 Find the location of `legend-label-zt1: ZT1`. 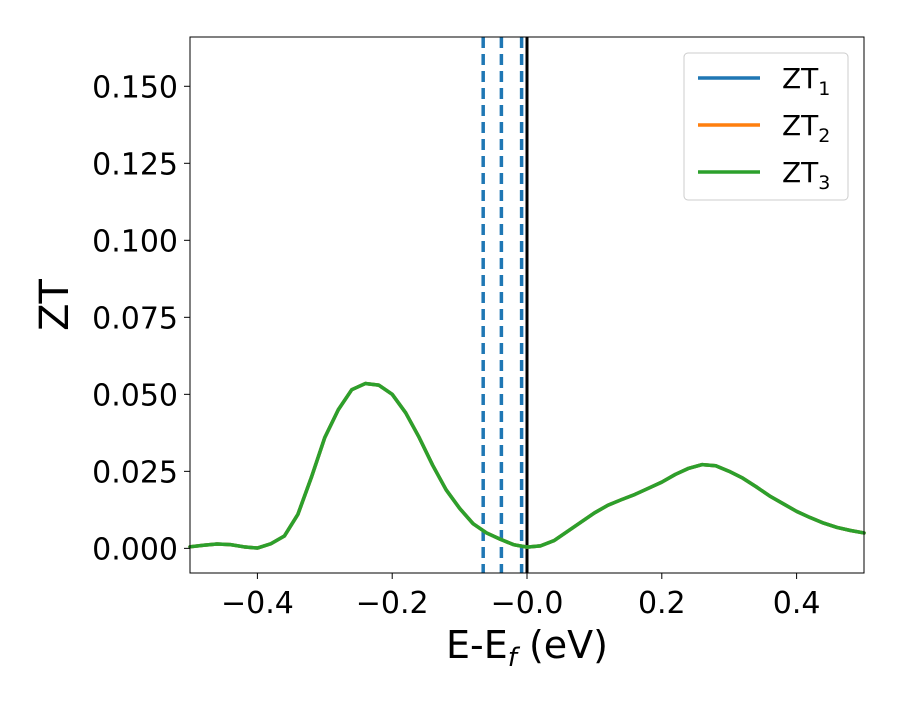

legend-label-zt1: ZT1 is located at coordinates (806, 81).